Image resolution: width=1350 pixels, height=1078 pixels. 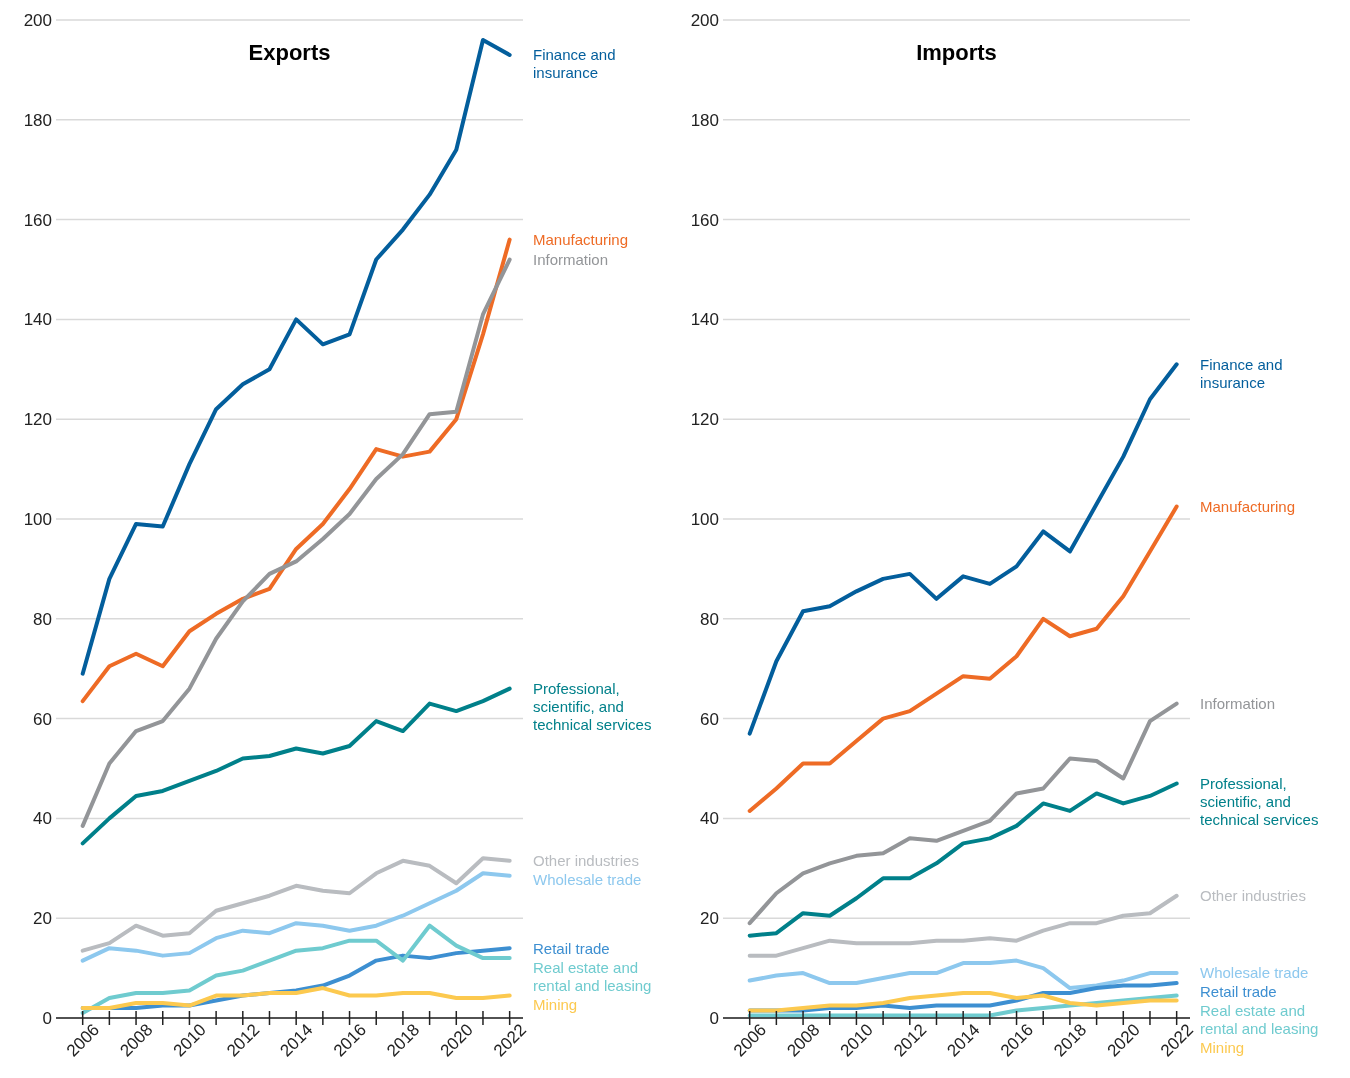 What do you see at coordinates (956, 52) in the screenshot?
I see `text: Imports` at bounding box center [956, 52].